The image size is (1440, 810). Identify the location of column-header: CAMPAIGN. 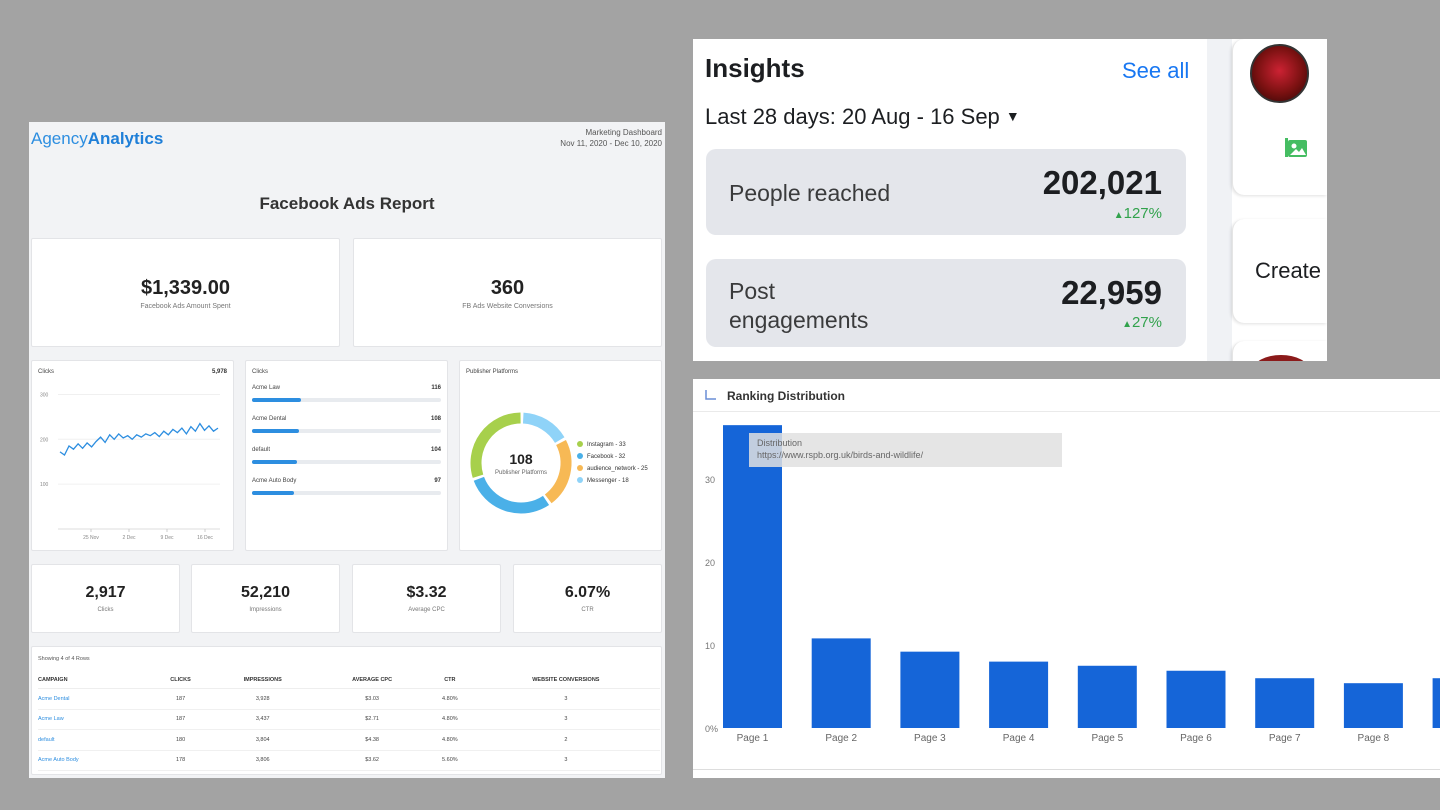
(95, 681).